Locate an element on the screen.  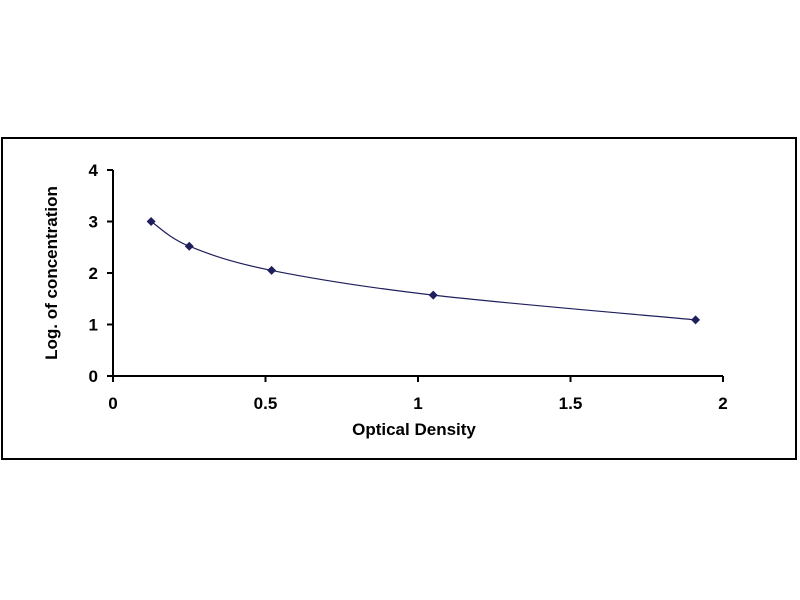
y-tick-label: 1 is located at coordinates (93, 325).